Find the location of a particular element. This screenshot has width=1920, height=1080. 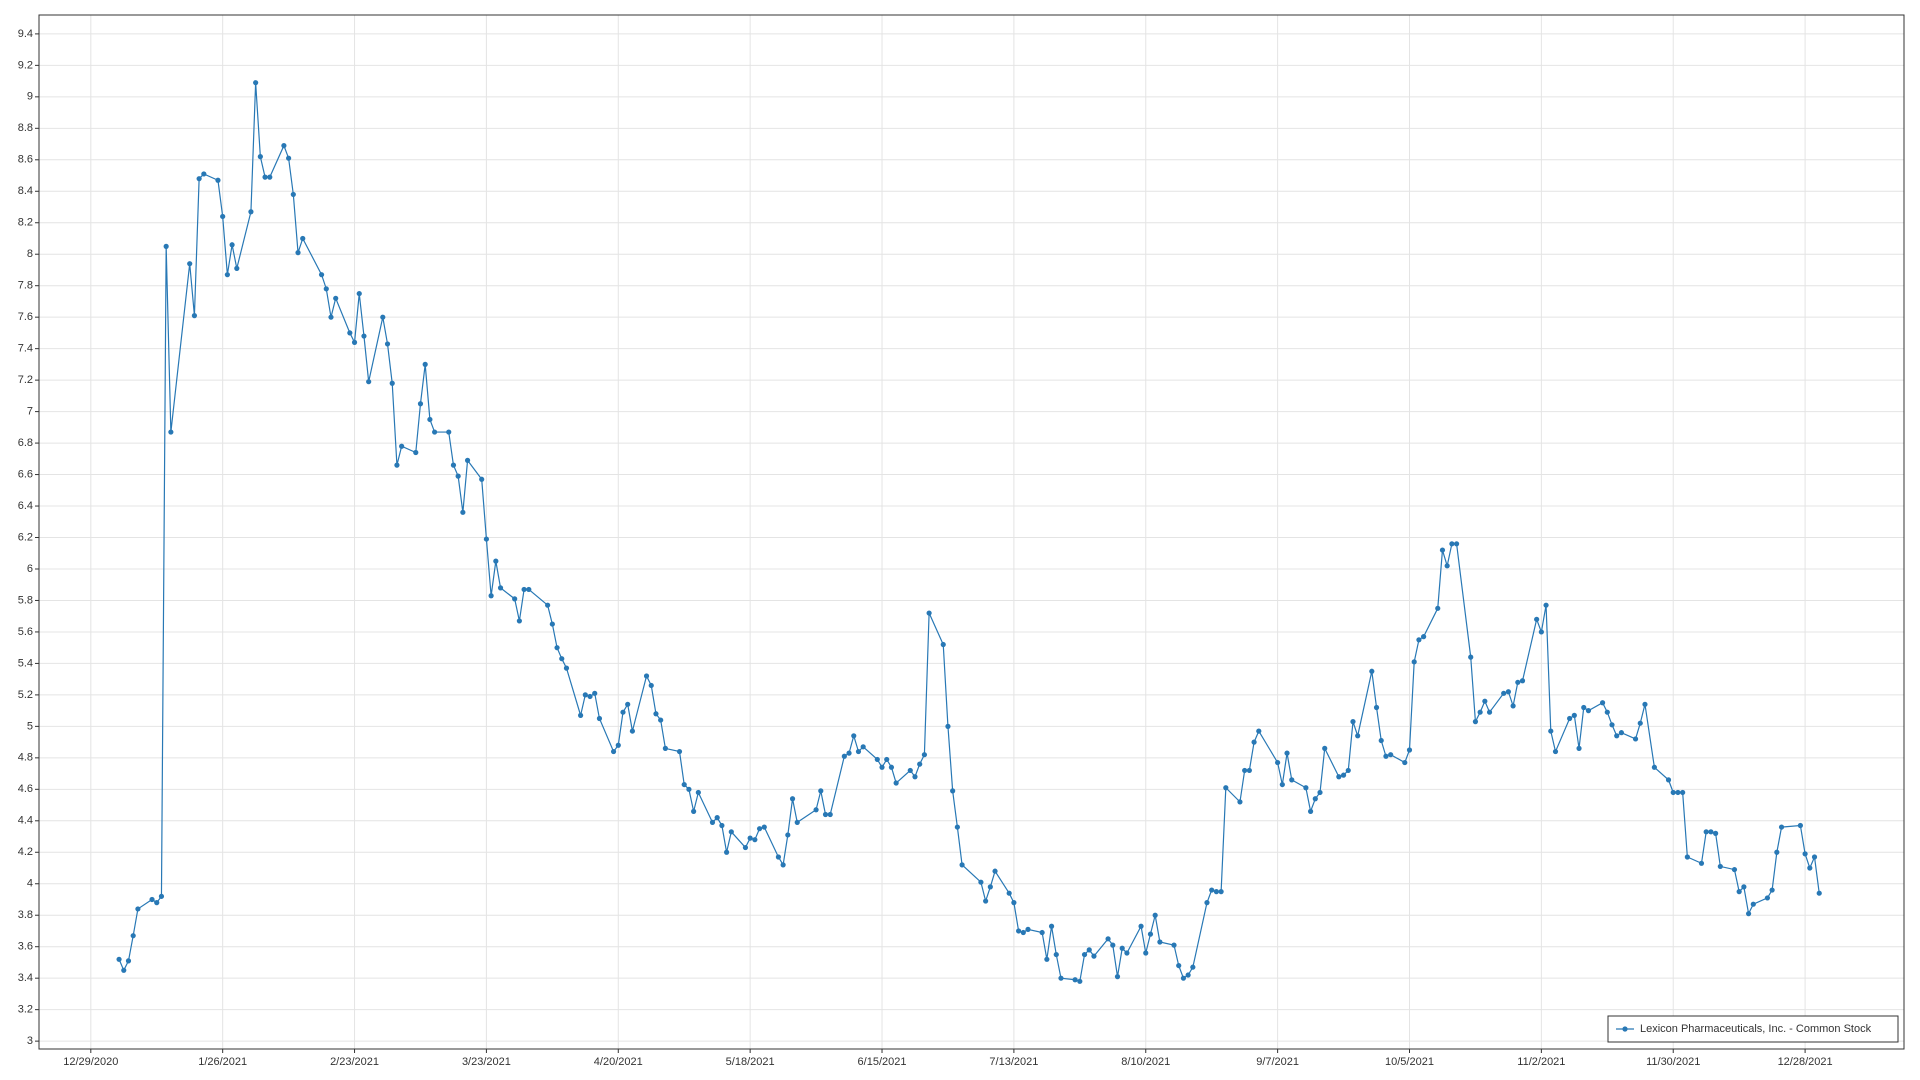

y-tick-label: 7.8 is located at coordinates (25, 286).